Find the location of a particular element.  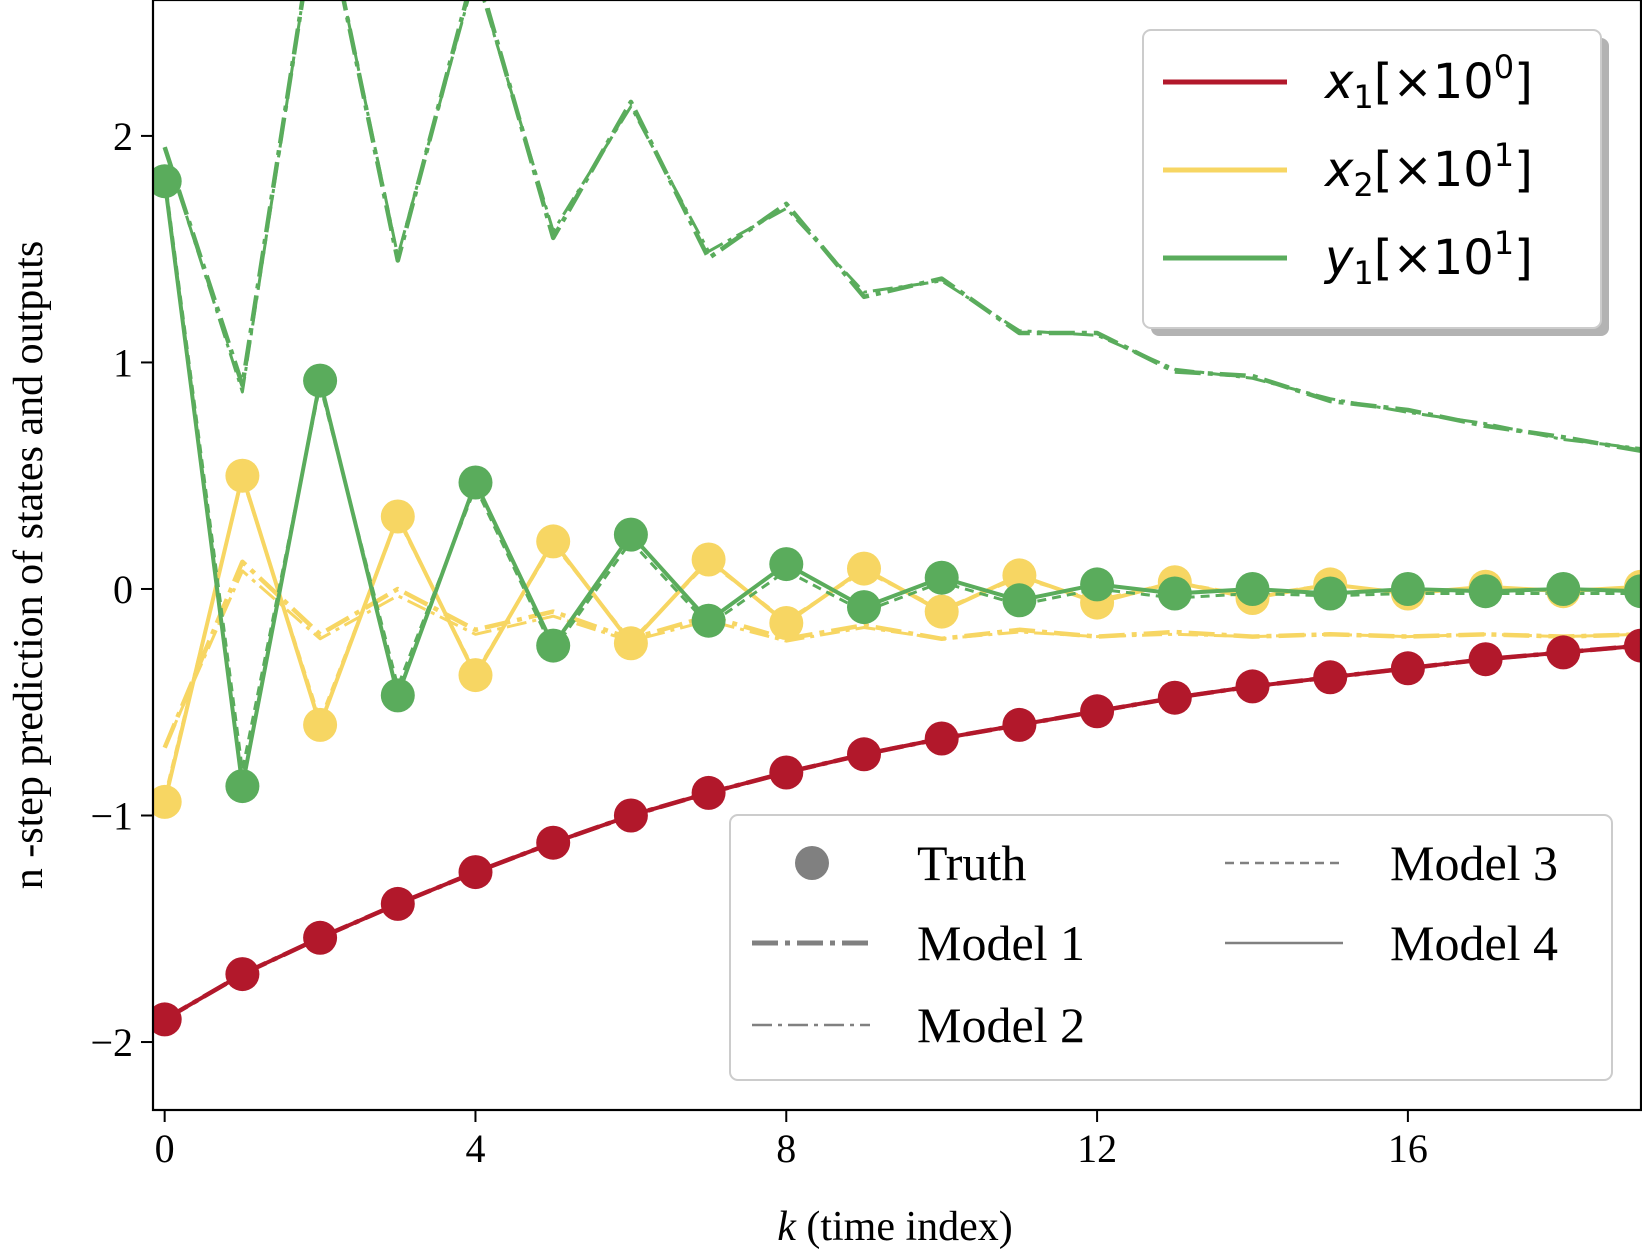

y-tick-label: 2 is located at coordinates (123, 136).